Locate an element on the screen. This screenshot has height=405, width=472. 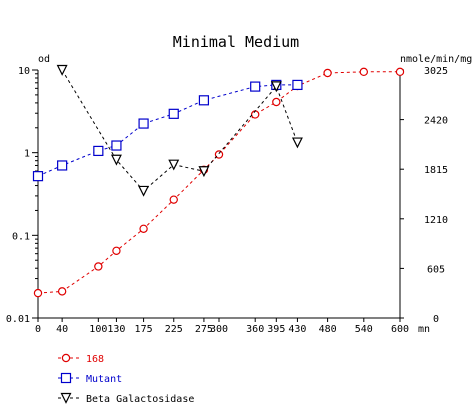
x-tick-label: 540 is located at coordinates (364, 329).